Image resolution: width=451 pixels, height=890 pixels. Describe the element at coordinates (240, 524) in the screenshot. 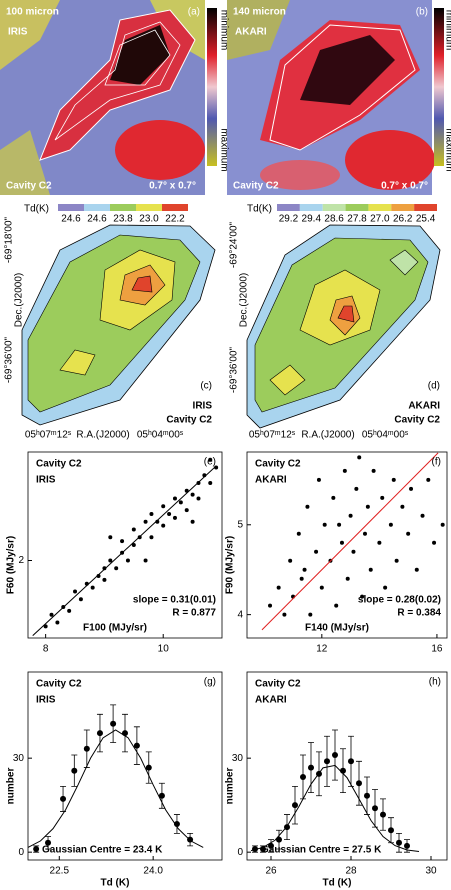

I see `y-tick-label: 5` at that location.